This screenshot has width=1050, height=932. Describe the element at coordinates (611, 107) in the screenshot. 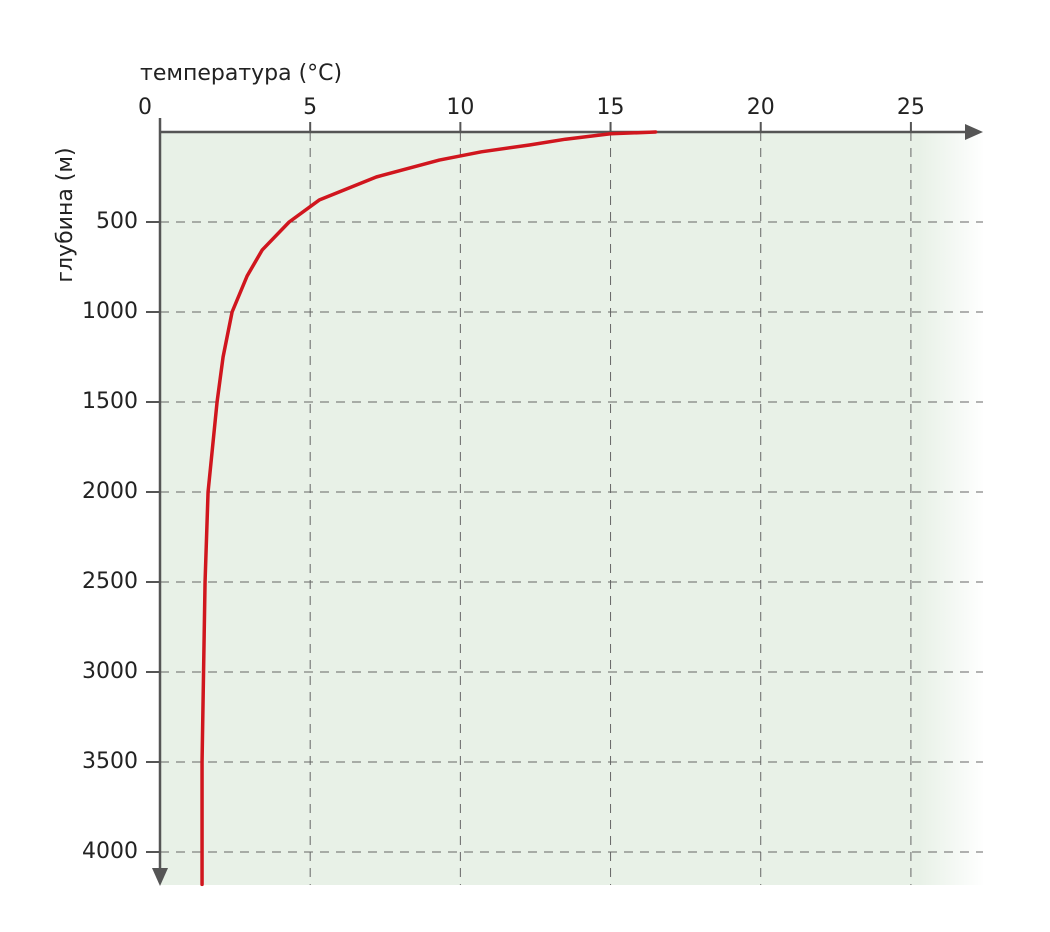

I see `x-tick-label: 15` at that location.